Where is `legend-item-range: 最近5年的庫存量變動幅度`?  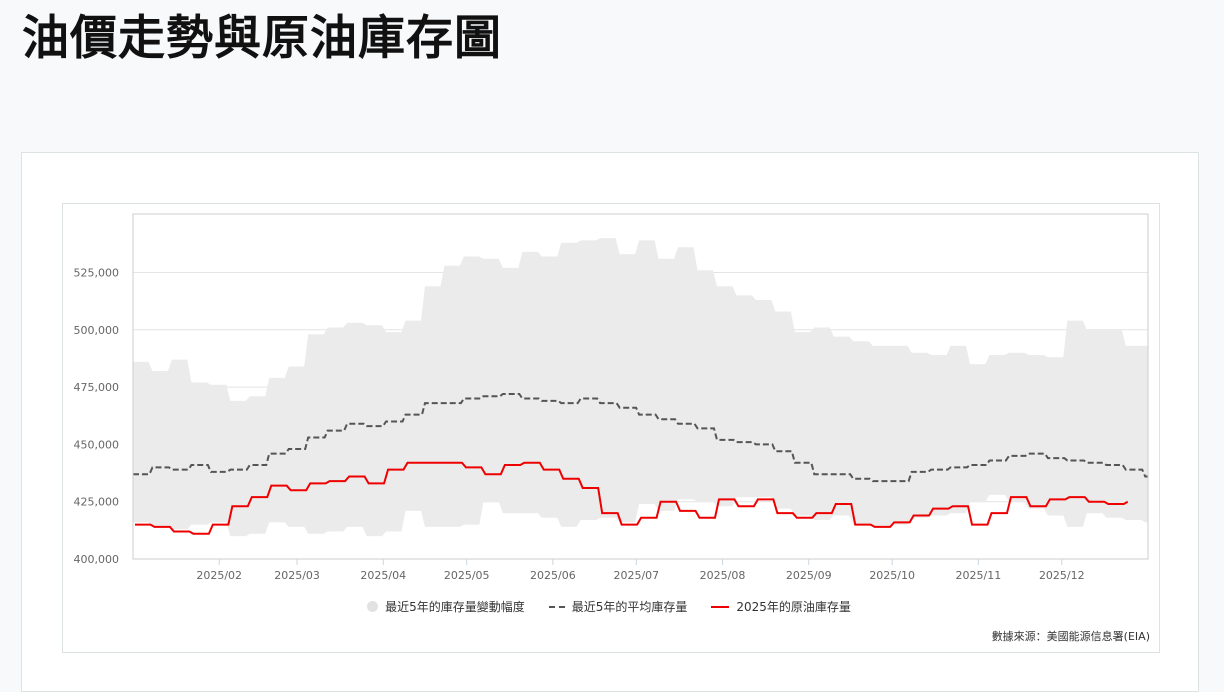
legend-item-range: 最近5年的庫存量變動幅度 is located at coordinates (449, 606).